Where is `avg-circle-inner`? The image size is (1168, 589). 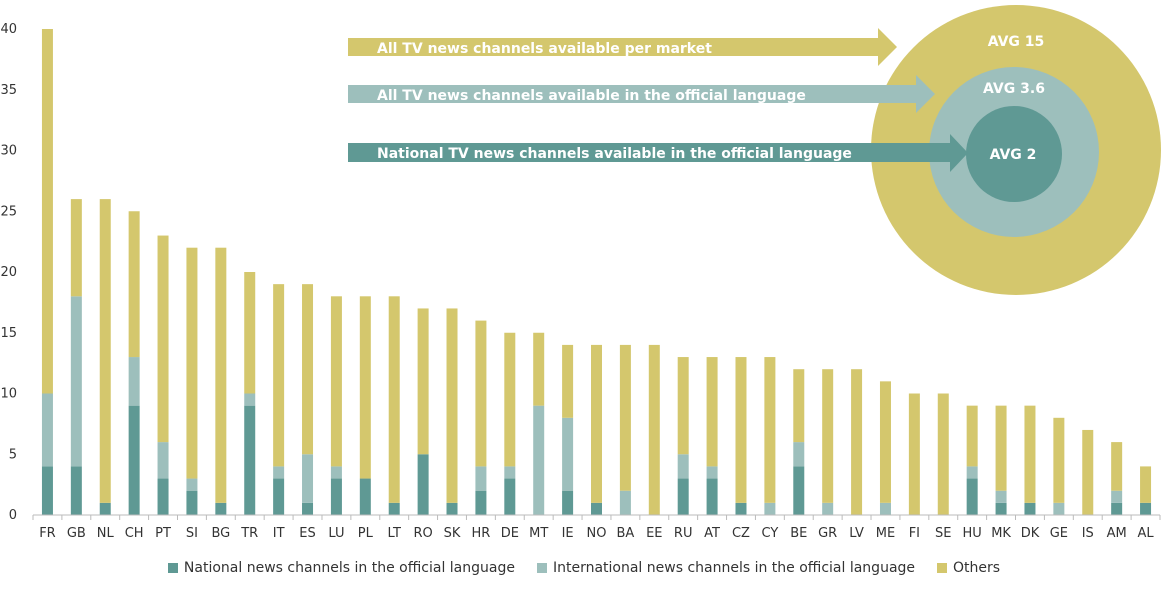
avg-circle-inner is located at coordinates (1014, 154).